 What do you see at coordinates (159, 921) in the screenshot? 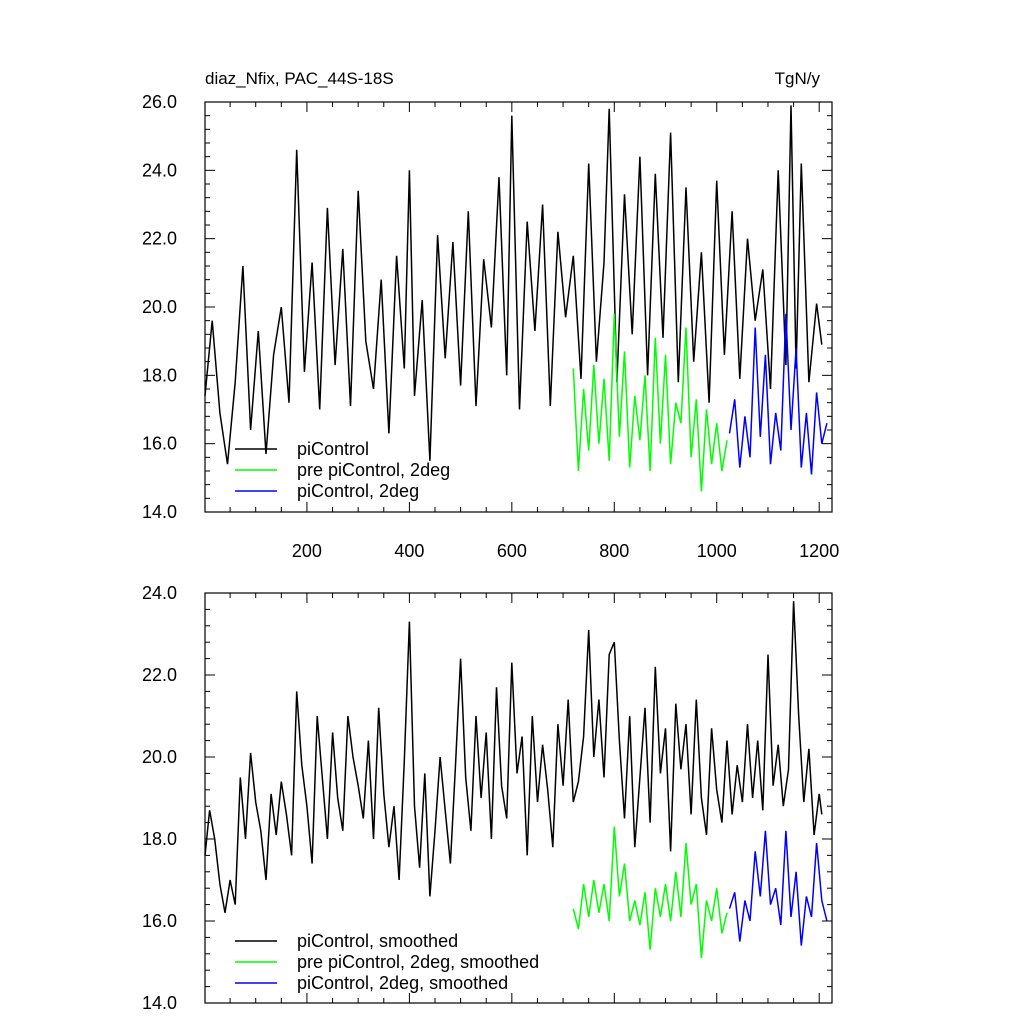
I see `bottom-ytick-label: 16.0` at bounding box center [159, 921].